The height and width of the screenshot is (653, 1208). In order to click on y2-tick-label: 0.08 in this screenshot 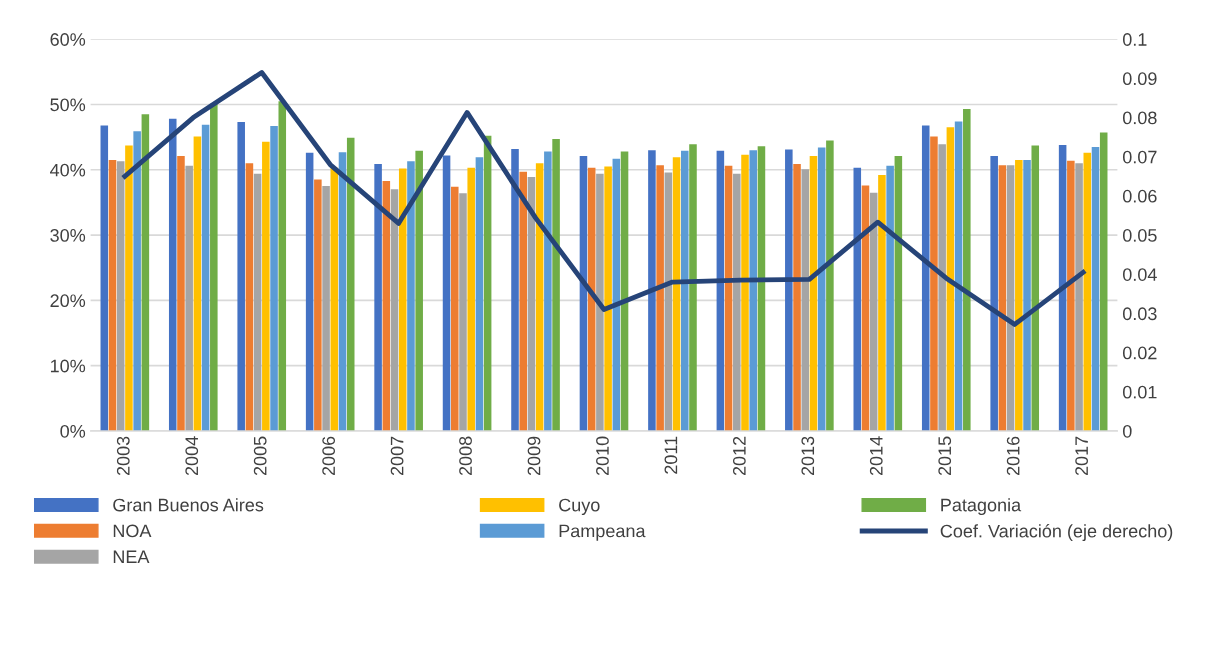, I will do `click(1139, 118)`.